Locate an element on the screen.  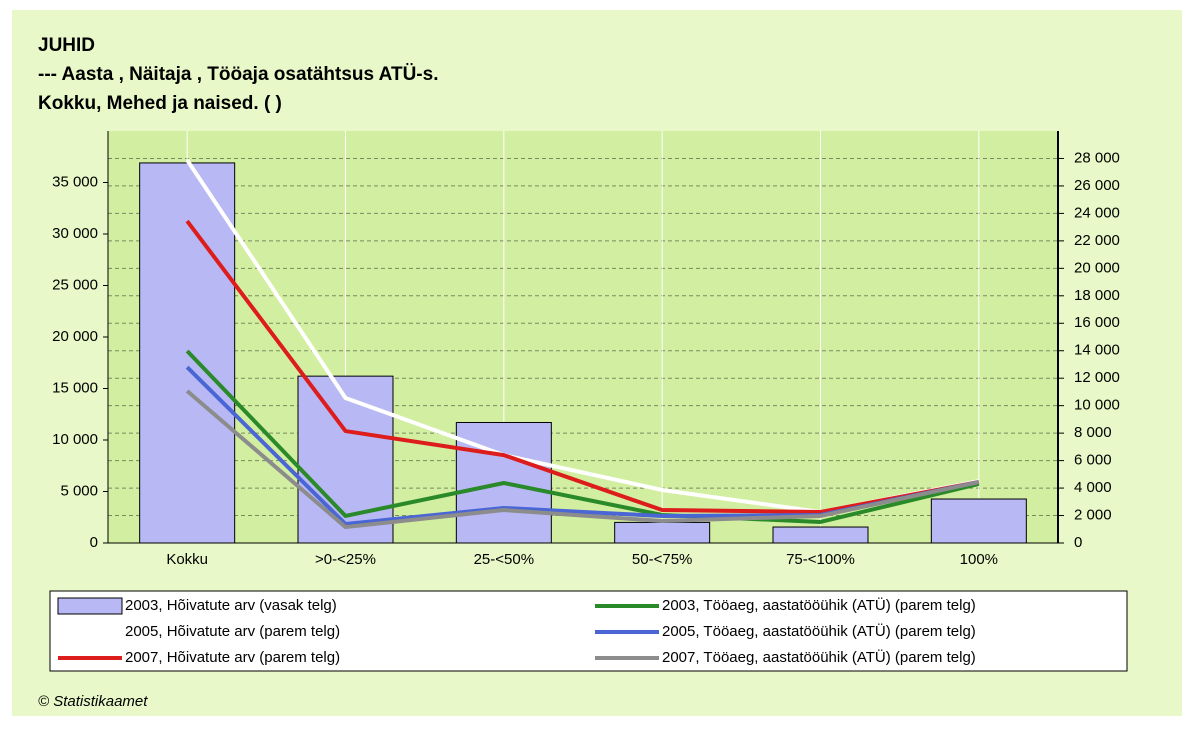
chart-title: Kokku, Mehed ja naised. ( ) is located at coordinates (160, 103).